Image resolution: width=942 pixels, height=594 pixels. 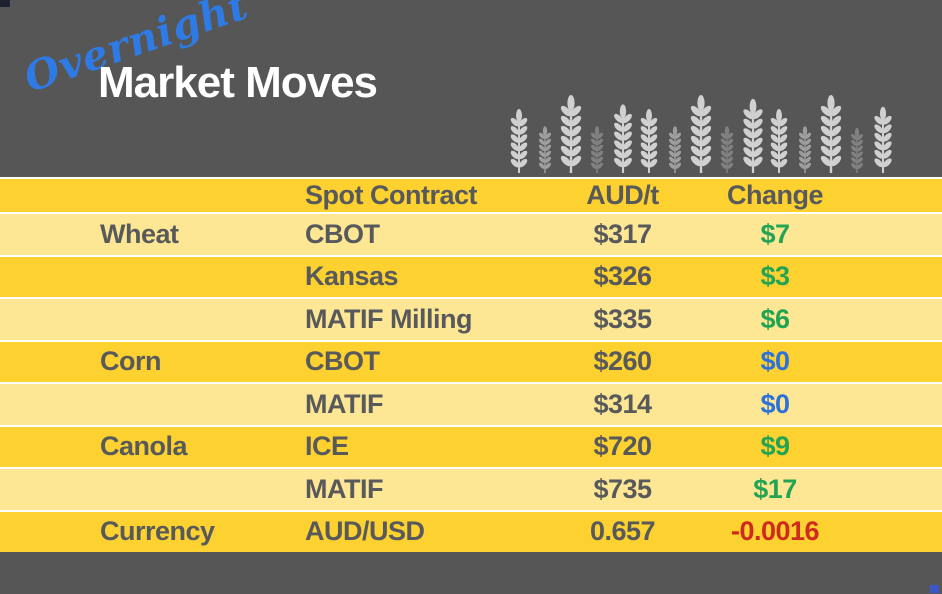 What do you see at coordinates (622, 531) in the screenshot?
I see `price-cell: 0.657` at bounding box center [622, 531].